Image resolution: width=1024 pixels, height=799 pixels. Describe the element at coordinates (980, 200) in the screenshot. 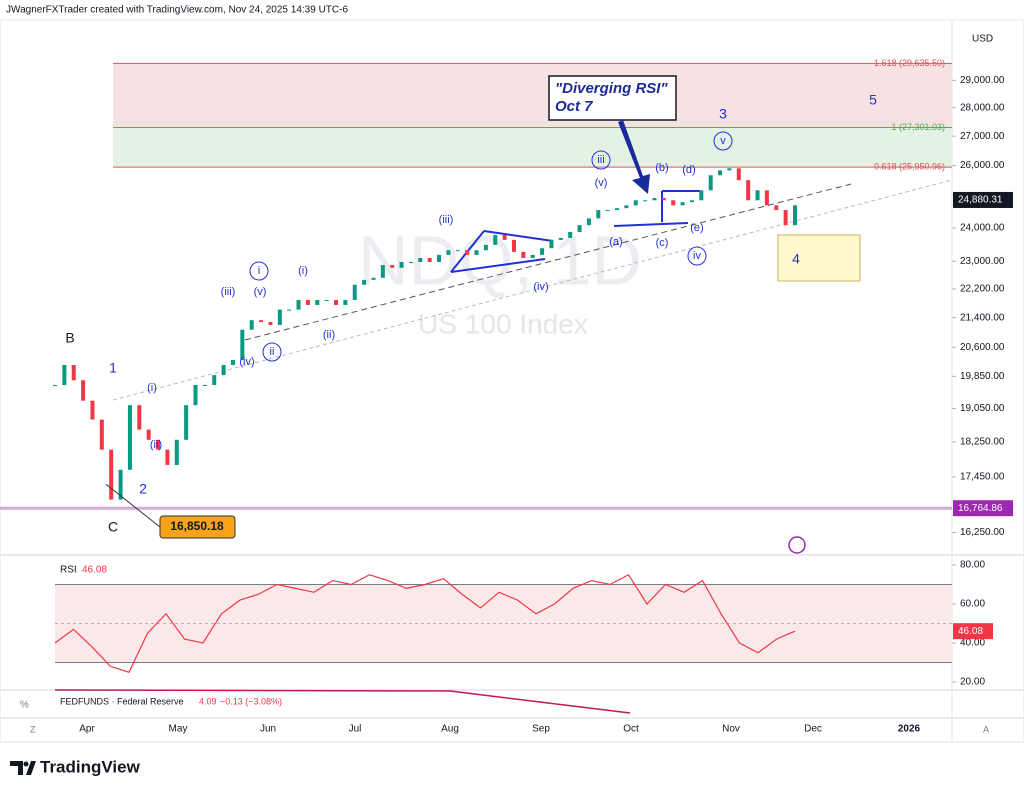

I see `last-price: 24,880.31` at that location.